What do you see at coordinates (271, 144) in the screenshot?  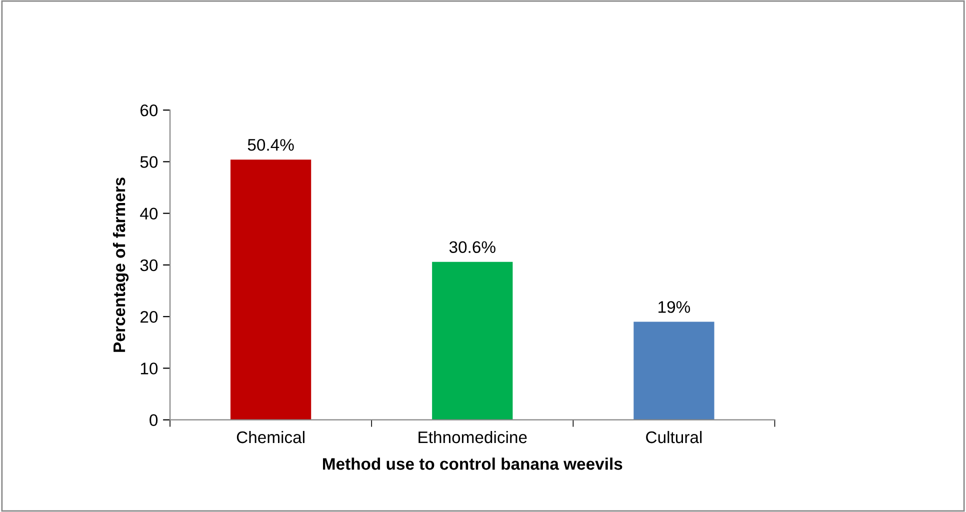 I see `data-label: 50.4%` at bounding box center [271, 144].